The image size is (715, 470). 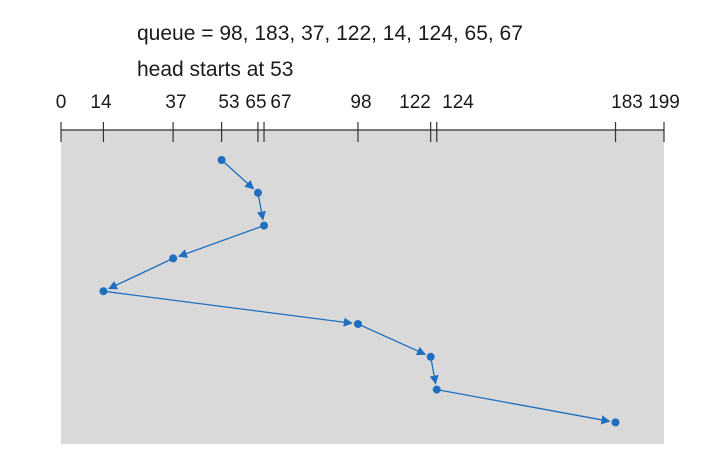 I want to click on tick-label-37: 37, so click(x=175, y=102).